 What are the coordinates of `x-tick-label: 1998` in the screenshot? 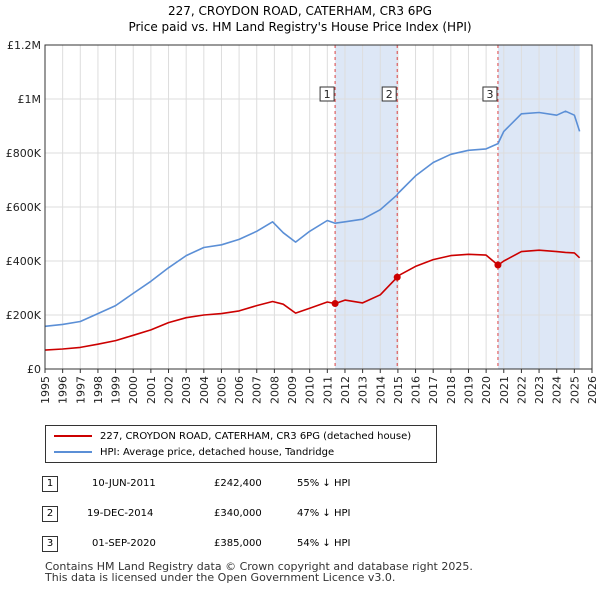 It's located at (98, 390).